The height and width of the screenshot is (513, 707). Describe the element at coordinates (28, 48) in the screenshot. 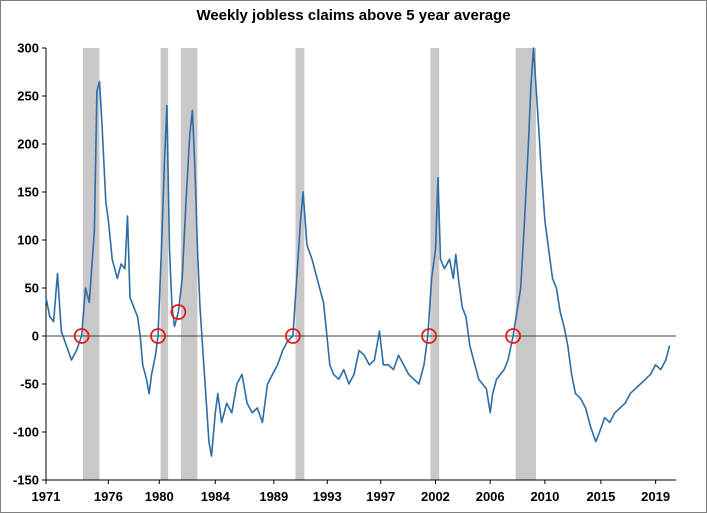

I see `y-tick-label: 300` at that location.